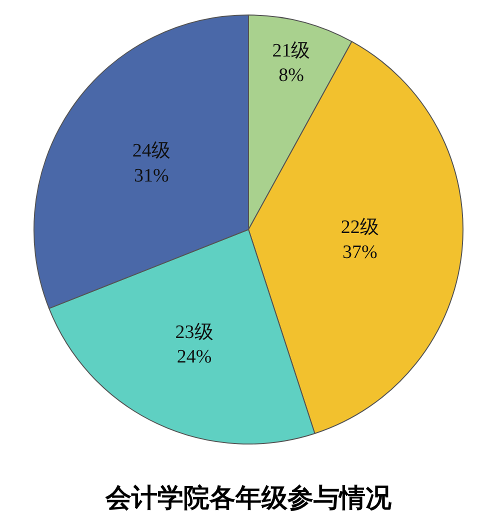 The width and height of the screenshot is (497, 529). What do you see at coordinates (194, 332) in the screenshot?
I see `slice-label: 23级` at bounding box center [194, 332].